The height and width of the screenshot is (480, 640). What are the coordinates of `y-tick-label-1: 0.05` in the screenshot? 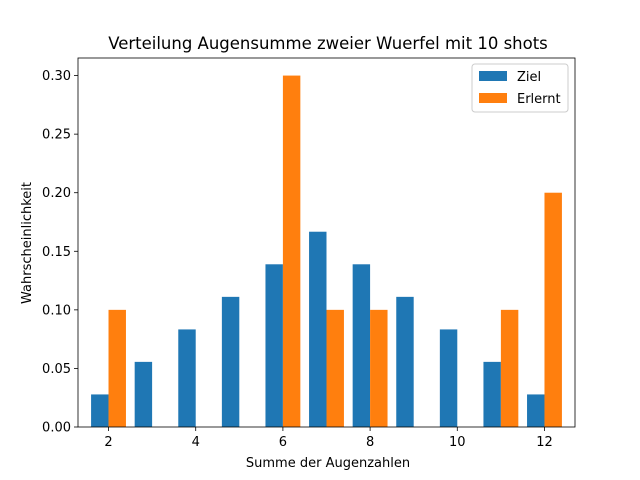 It's located at (56, 369).